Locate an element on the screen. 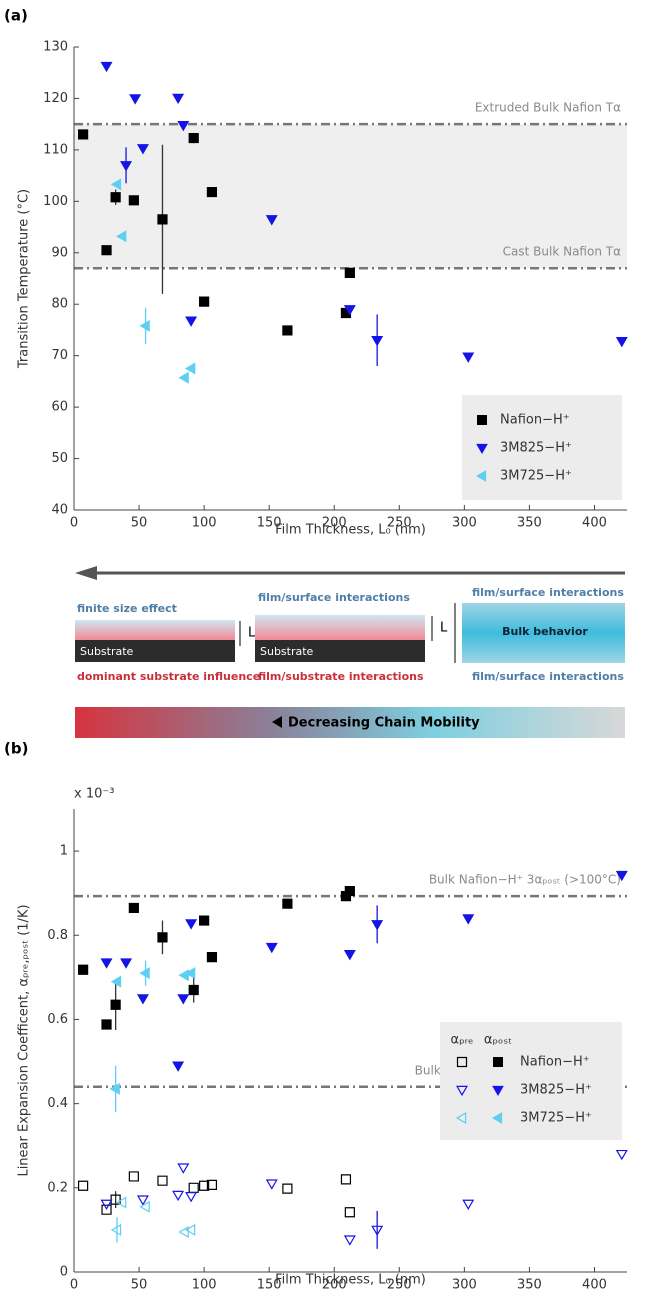 This screenshot has height=1289, width=650. y-tick-label: 40 is located at coordinates (59, 510).